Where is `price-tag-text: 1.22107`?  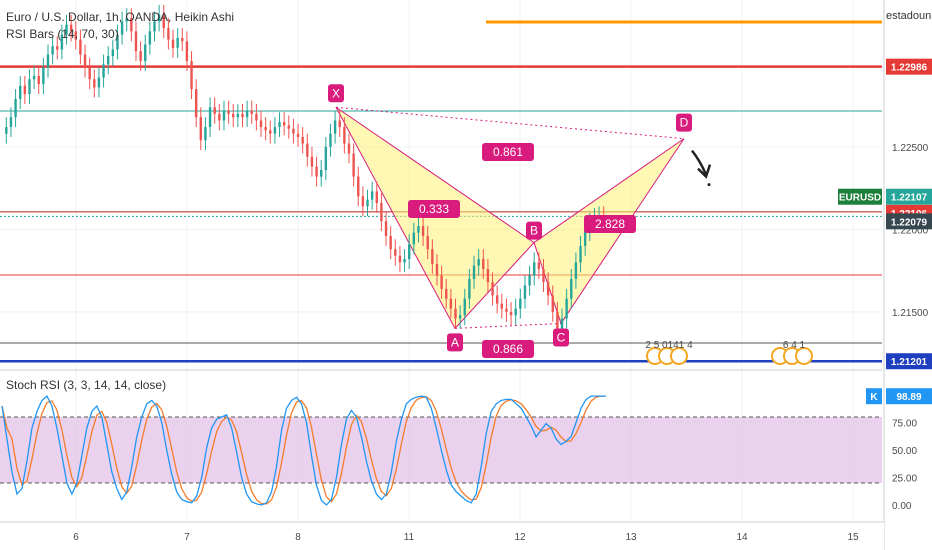
price-tag-text: 1.22107 is located at coordinates (909, 198).